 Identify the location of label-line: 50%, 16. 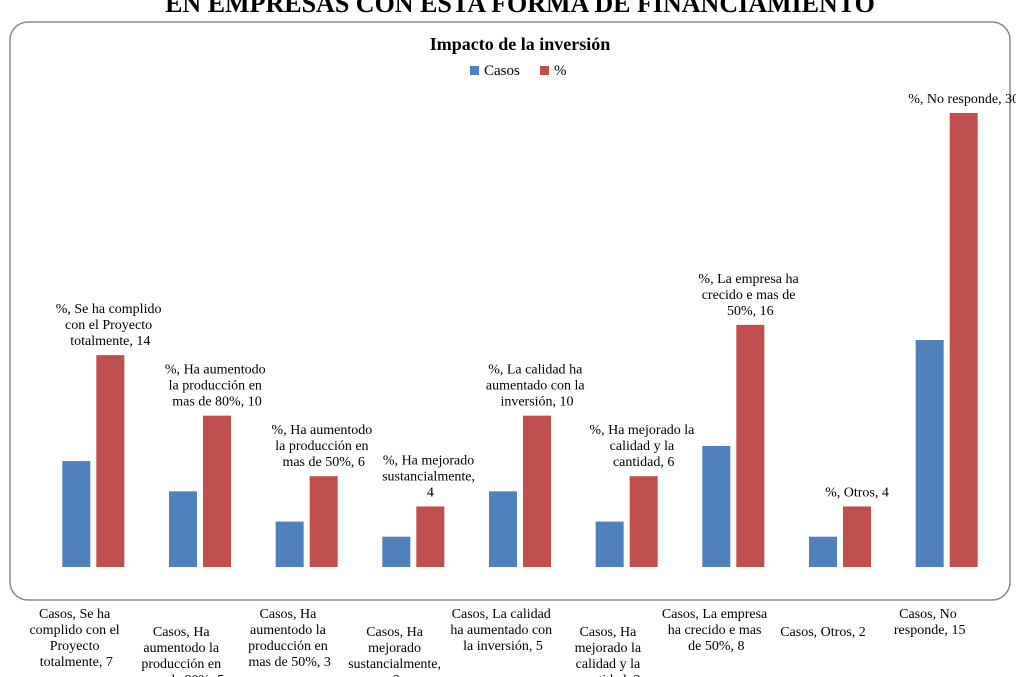
(750, 311).